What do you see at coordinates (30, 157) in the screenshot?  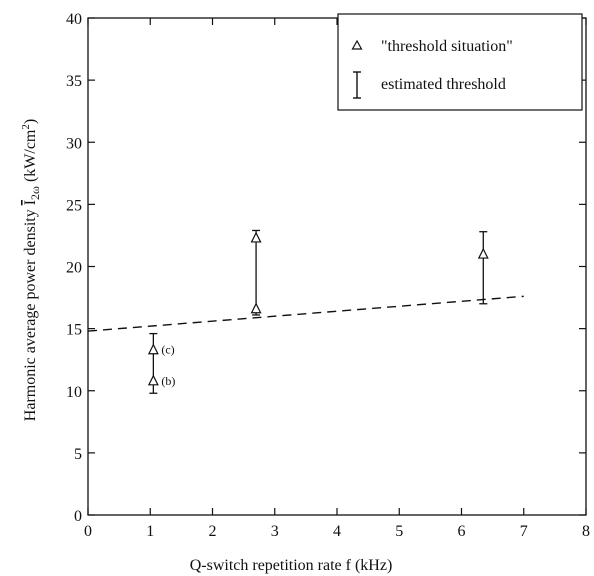 I see `y-axis-label-unit-open: (kW/cm` at bounding box center [30, 157].